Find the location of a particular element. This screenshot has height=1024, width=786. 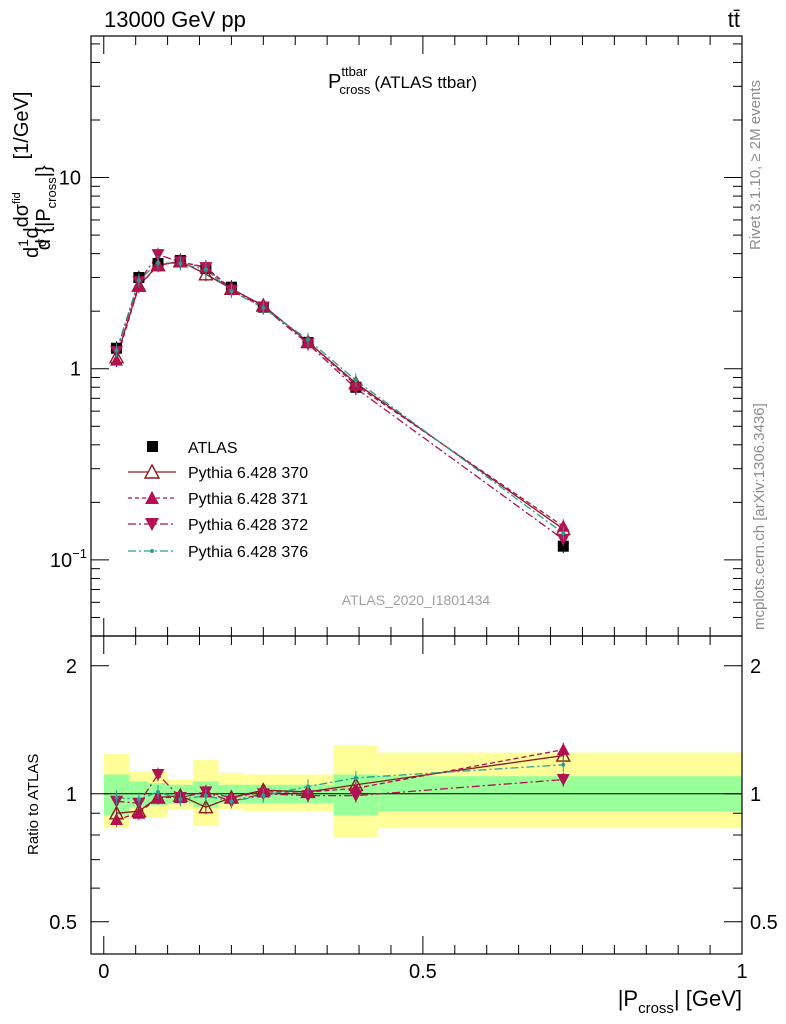

main-ytick-base-2: 10 is located at coordinates (61, 561).